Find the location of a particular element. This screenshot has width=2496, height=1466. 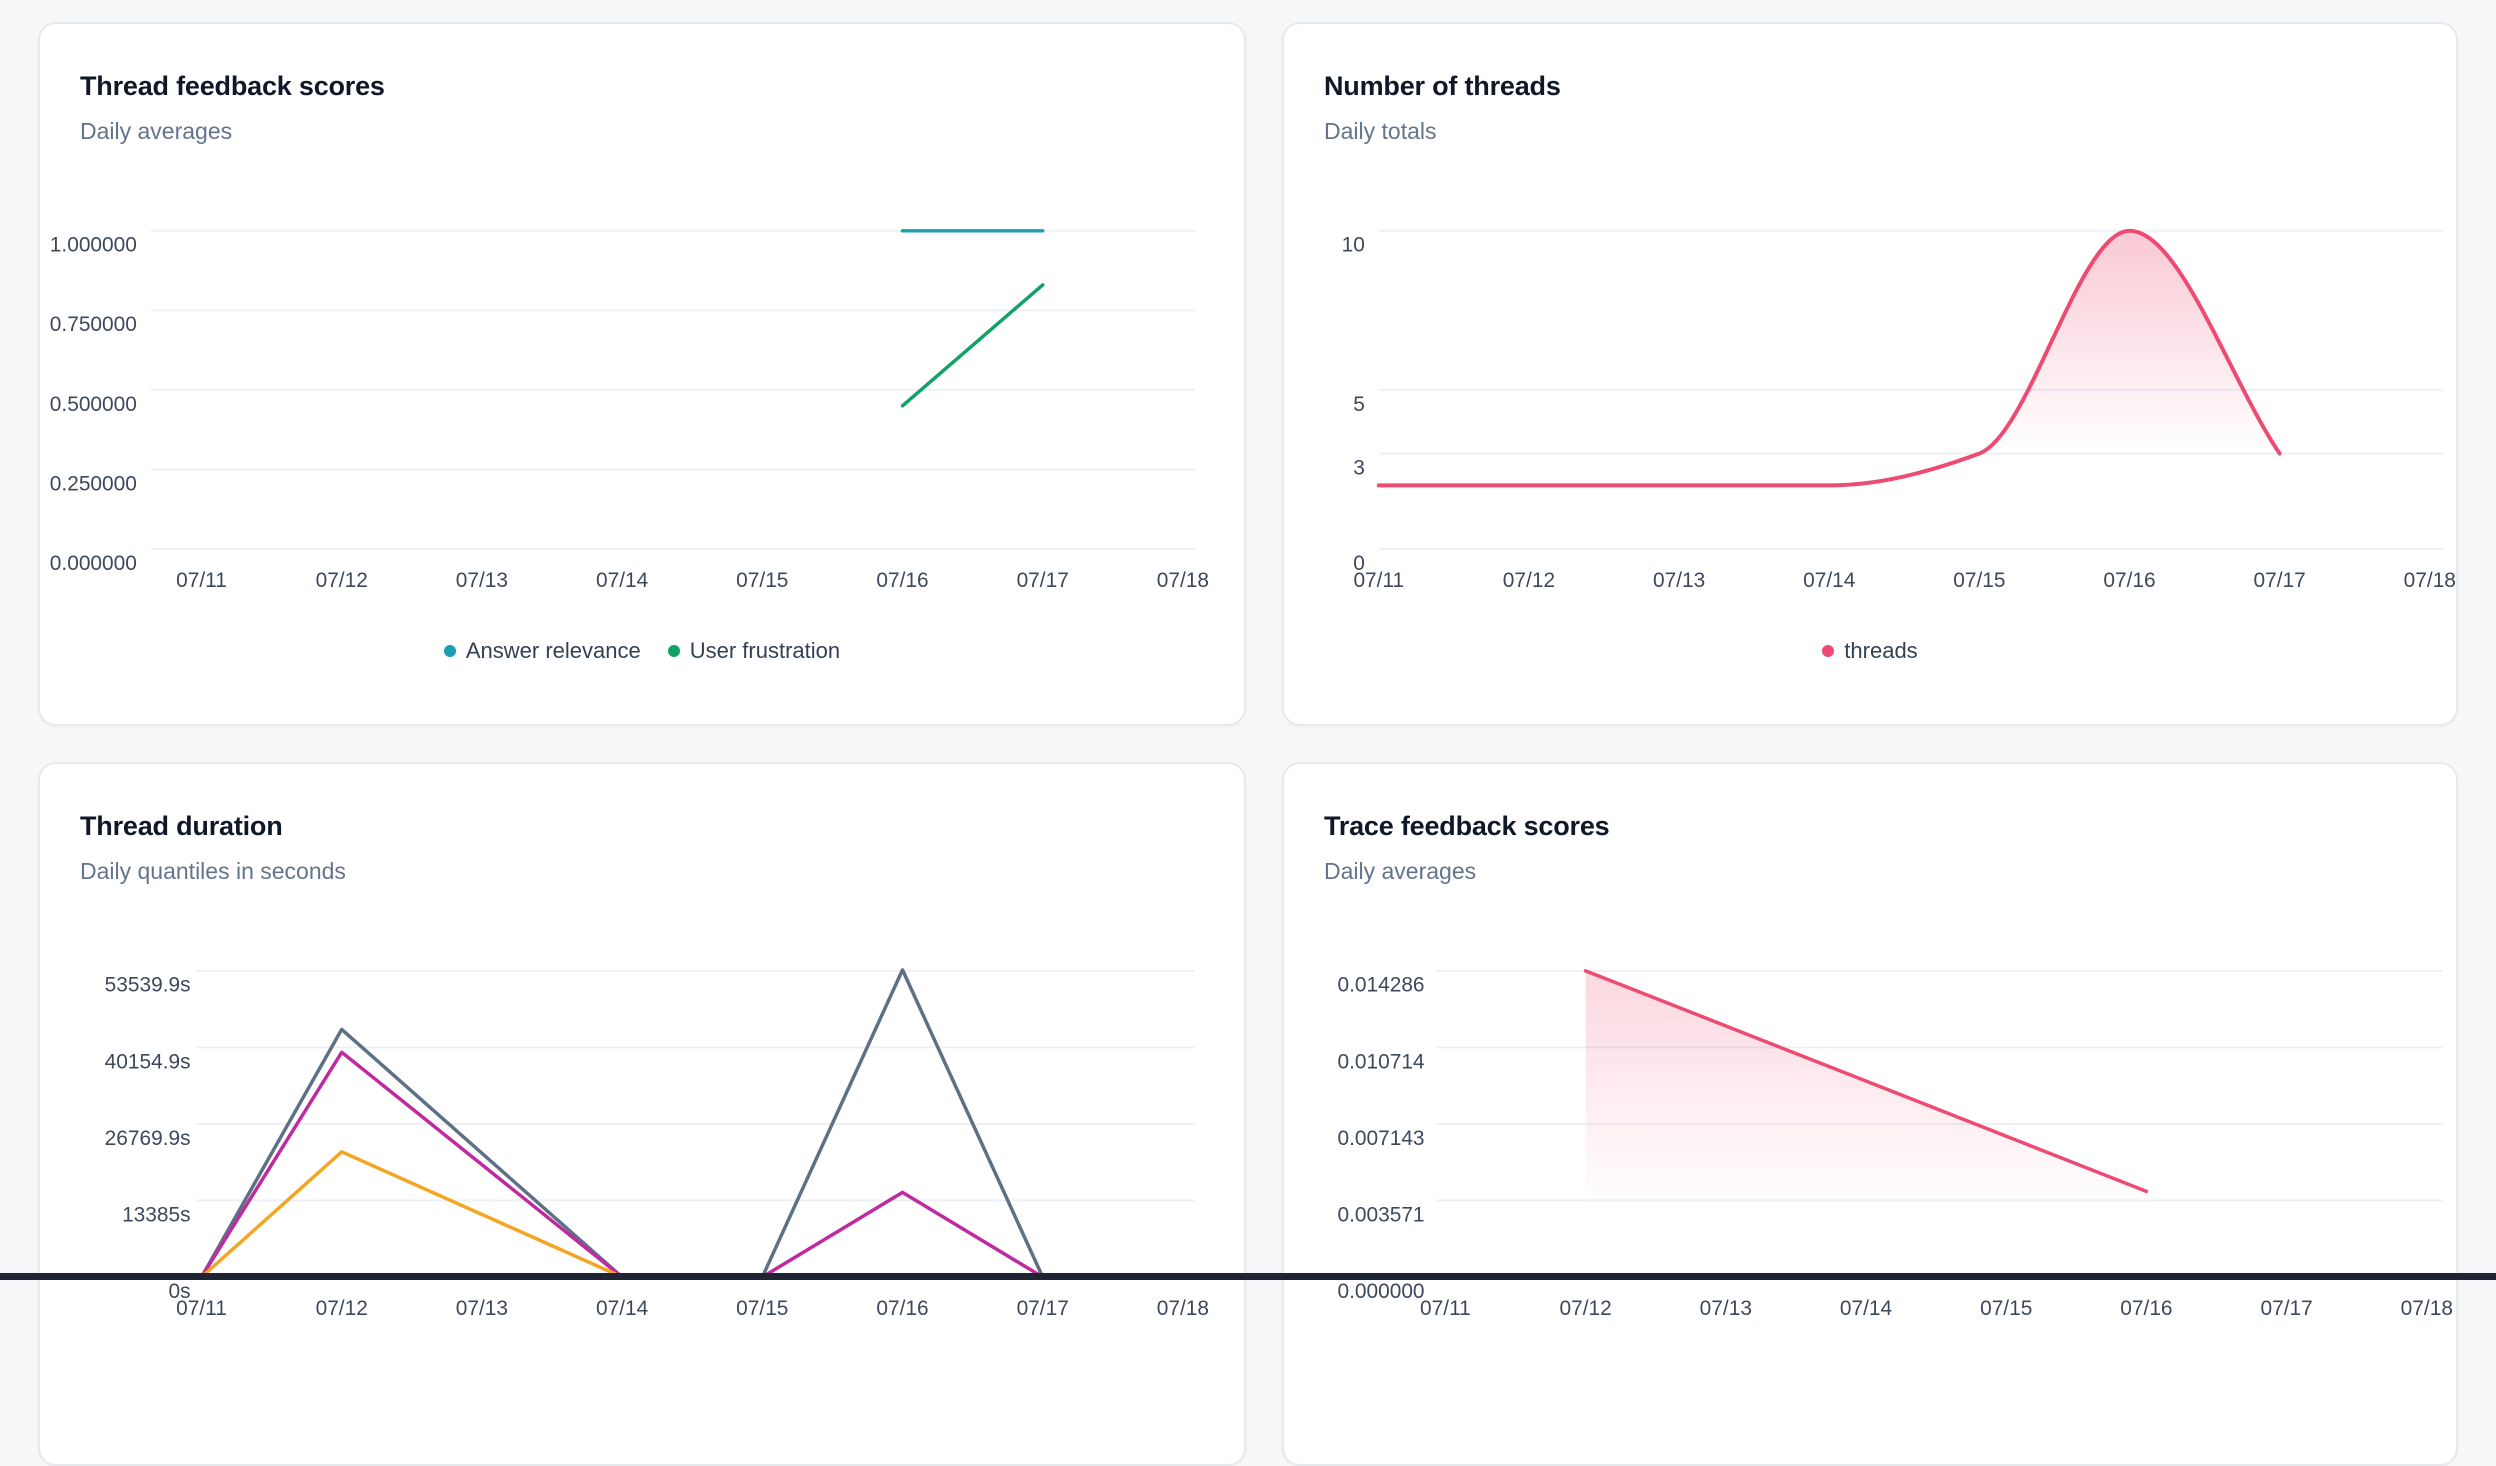

legend-item: Answer relevance is located at coordinates (542, 651).